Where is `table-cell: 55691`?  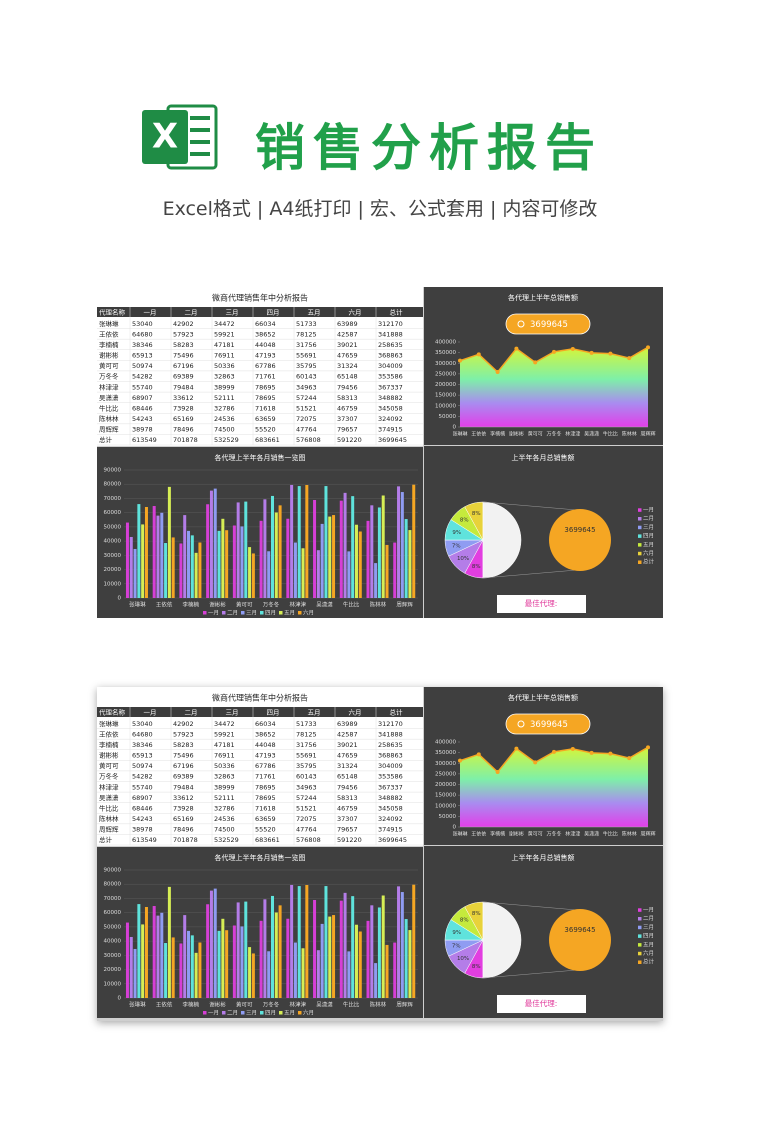
table-cell: 55691 is located at coordinates (306, 756).